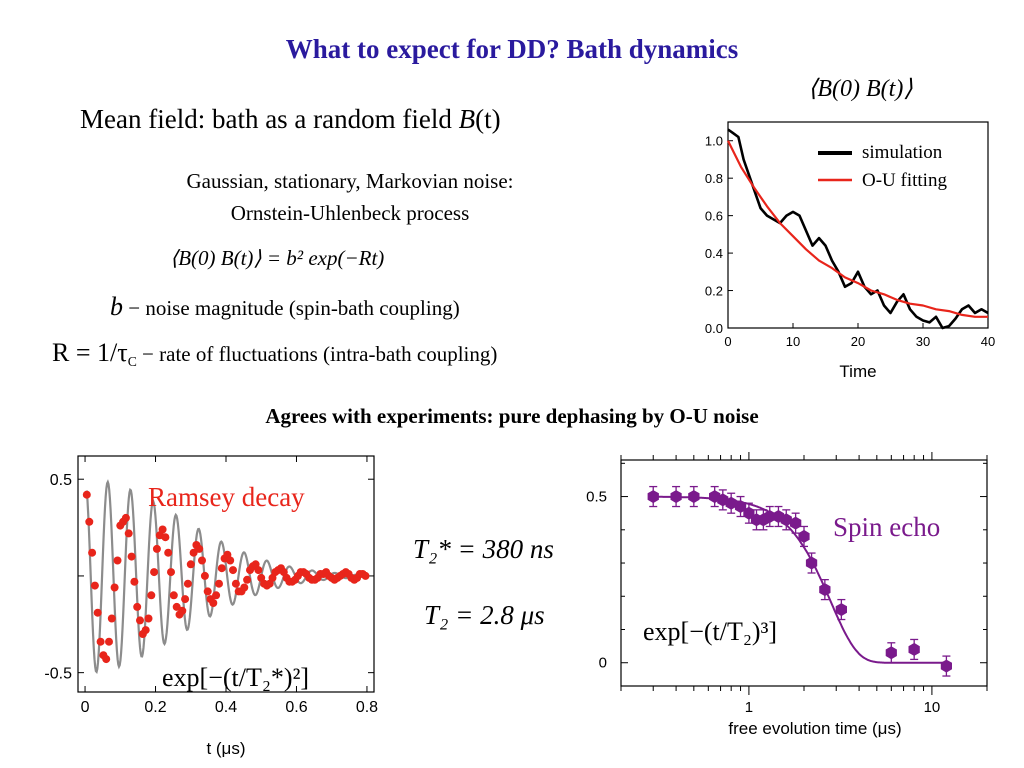 This screenshot has height=768, width=1024. Describe the element at coordinates (269, 119) in the screenshot. I see `mean-field-text: Mean field: bath as a random field` at that location.